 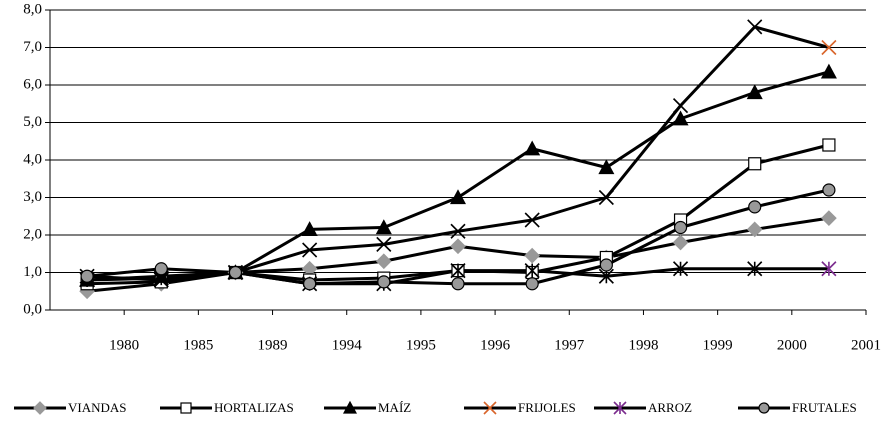 What do you see at coordinates (32, 84) in the screenshot?
I see `y-tick-label: 6,0` at bounding box center [32, 84].